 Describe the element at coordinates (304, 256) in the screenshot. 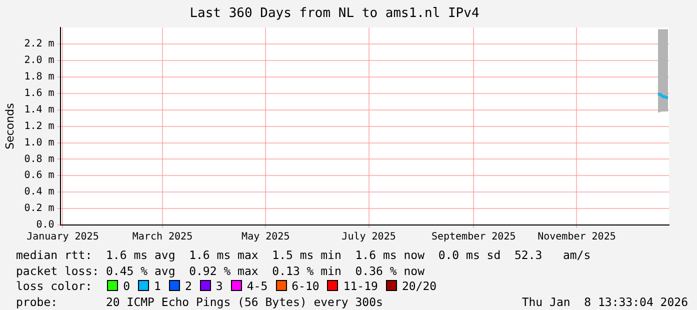

I see `text: median rtt: 1.6 ms avg 1.6 ms max 1.5 ms min 1.6 ms now 0.0 ms sd 52.3 am/s` at that location.